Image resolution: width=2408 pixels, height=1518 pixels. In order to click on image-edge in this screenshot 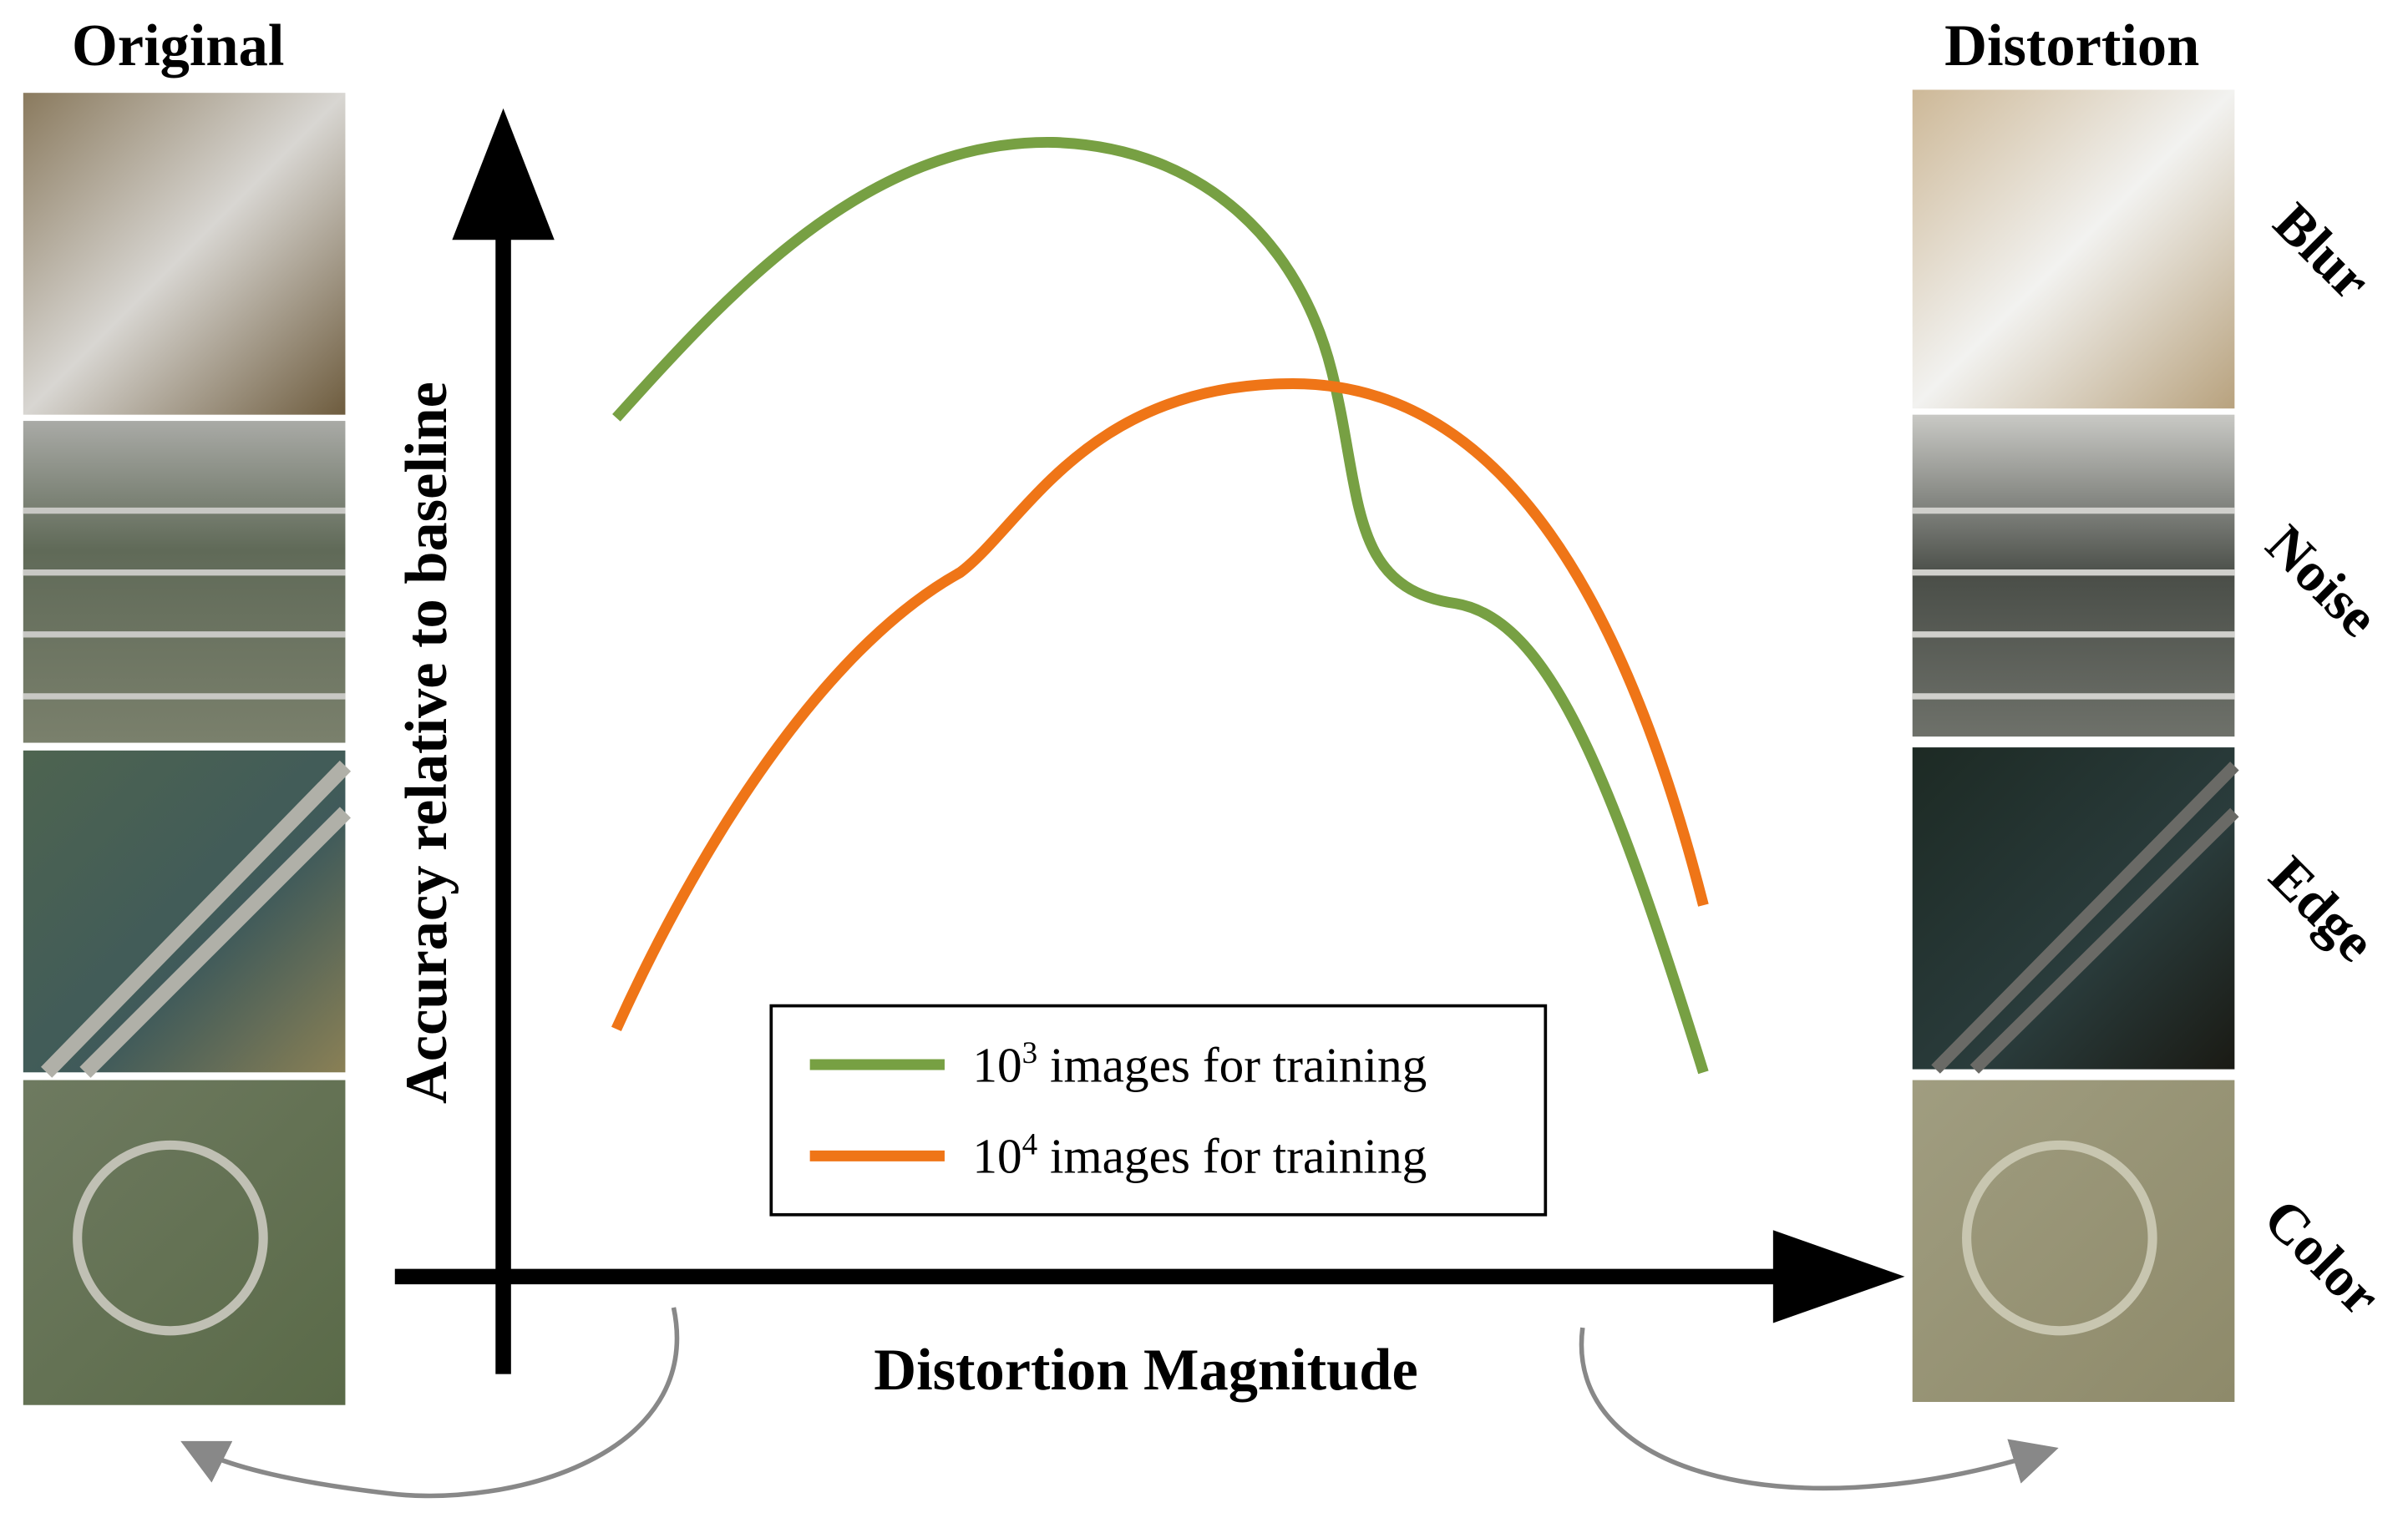, I will do `click(2073, 908)`.